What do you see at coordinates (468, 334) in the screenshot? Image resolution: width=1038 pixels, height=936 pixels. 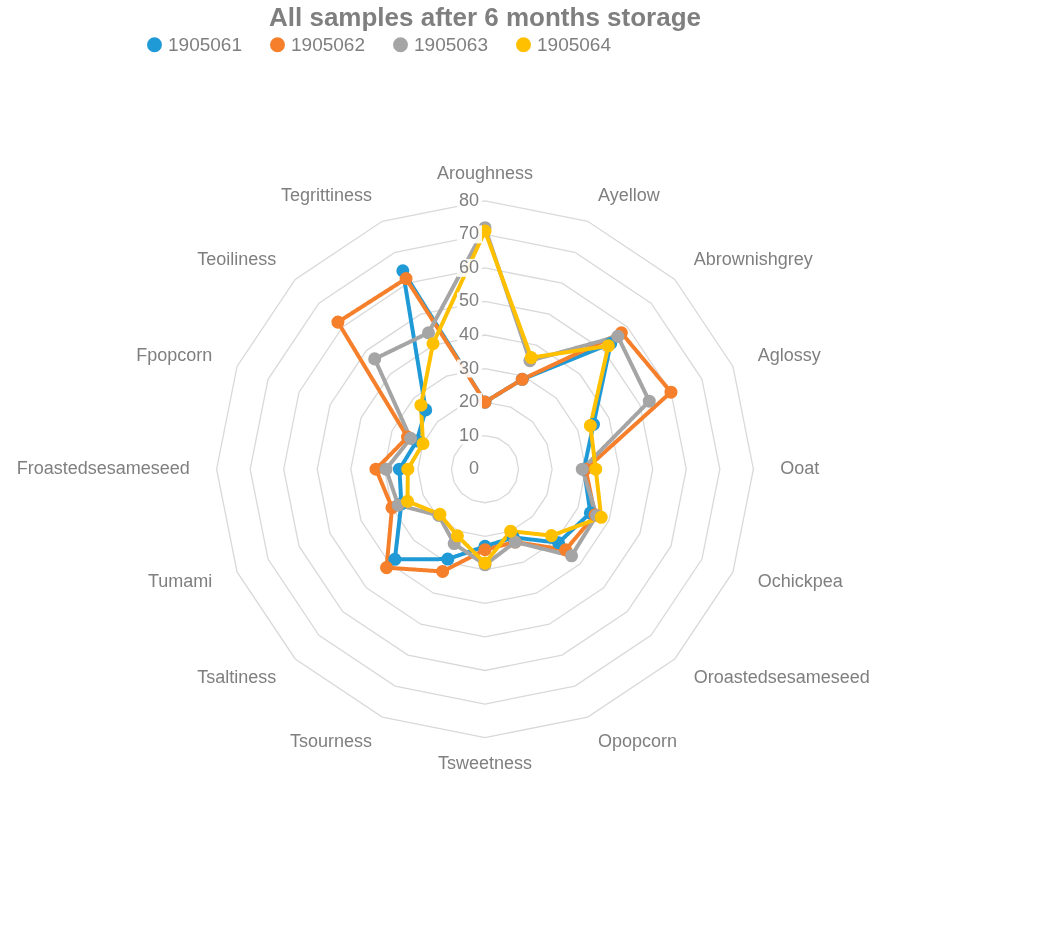 I see `y-tick-label: 40` at bounding box center [468, 334].